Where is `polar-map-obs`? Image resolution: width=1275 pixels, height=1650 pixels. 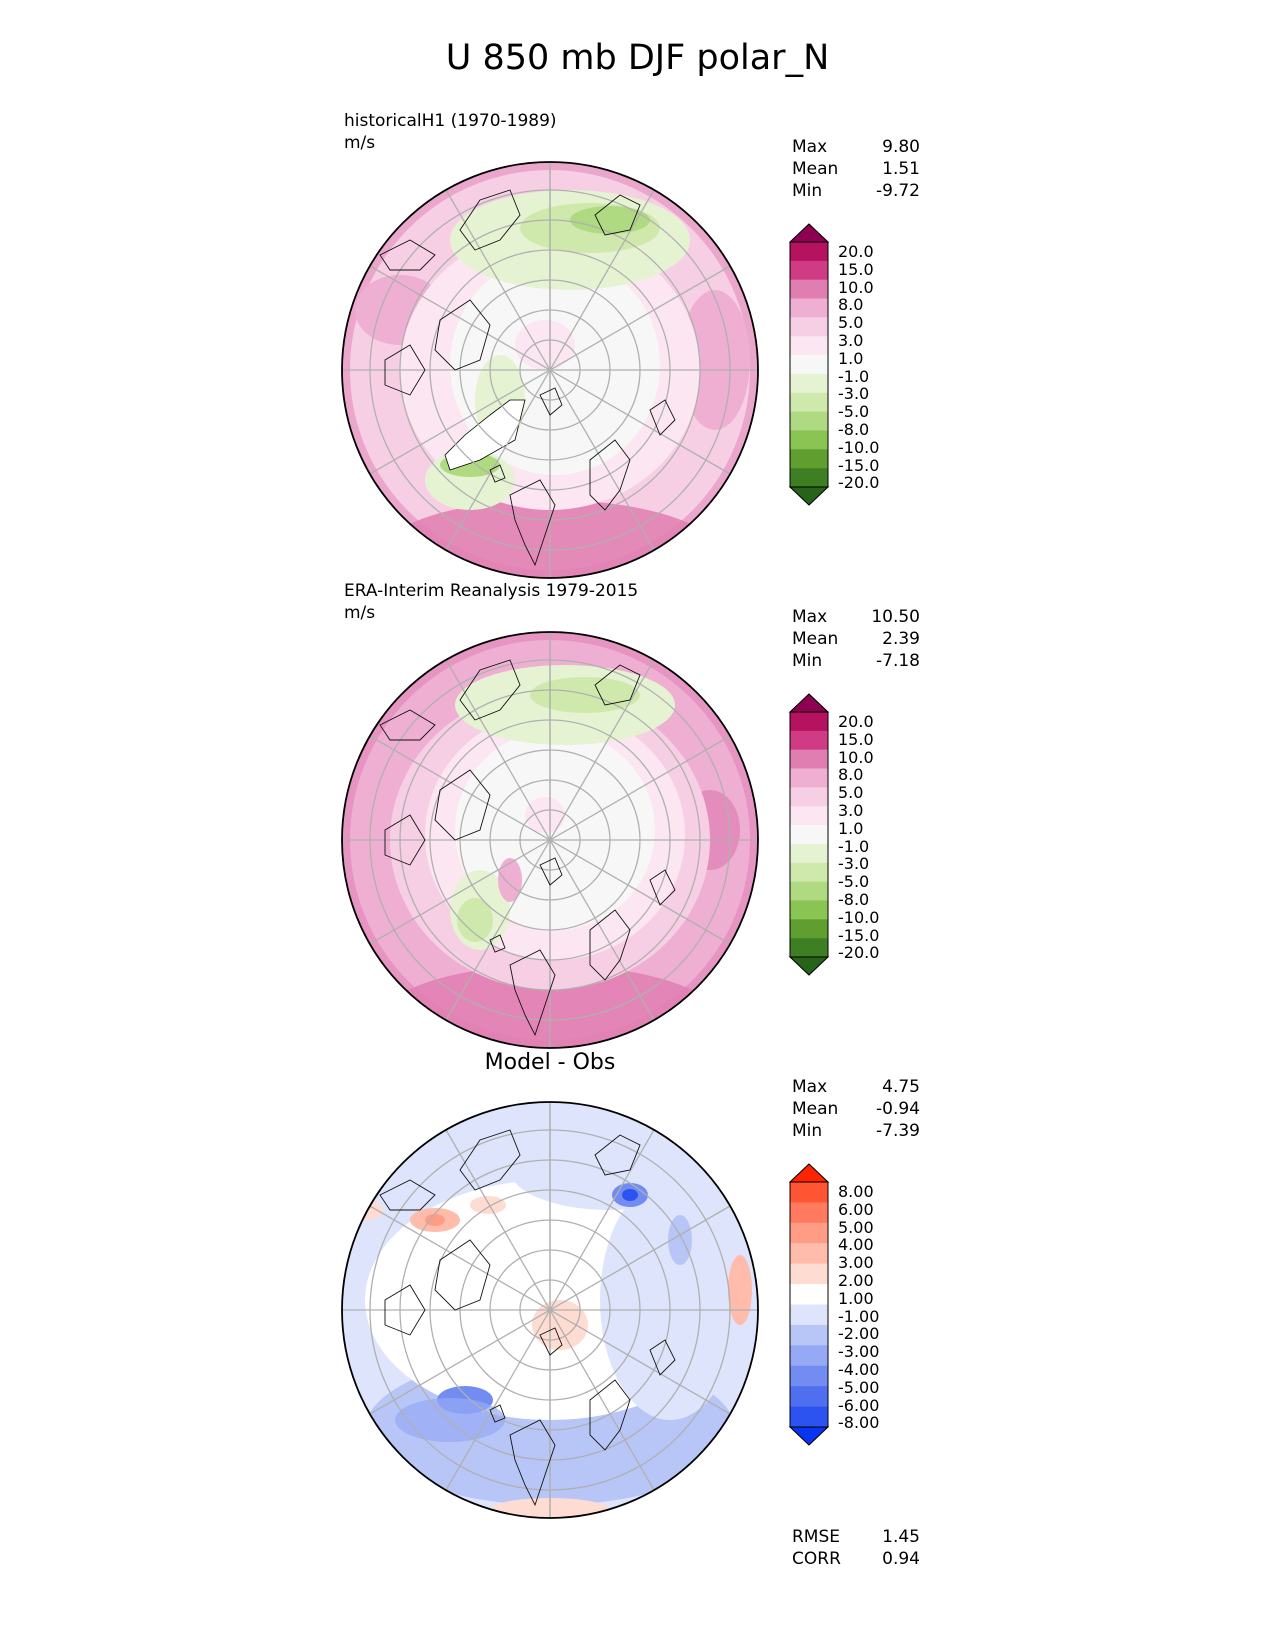
polar-map-obs is located at coordinates (550, 840).